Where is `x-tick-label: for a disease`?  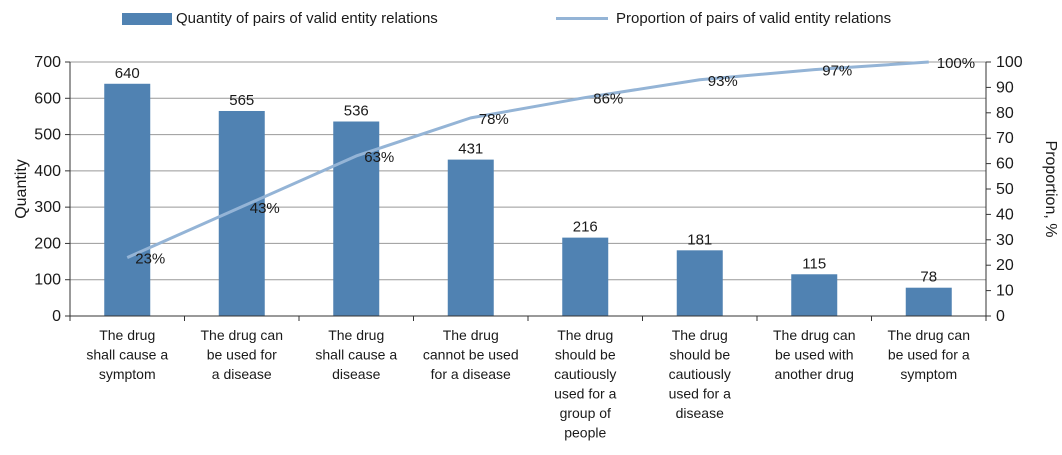
x-tick-label: for a disease is located at coordinates (471, 374).